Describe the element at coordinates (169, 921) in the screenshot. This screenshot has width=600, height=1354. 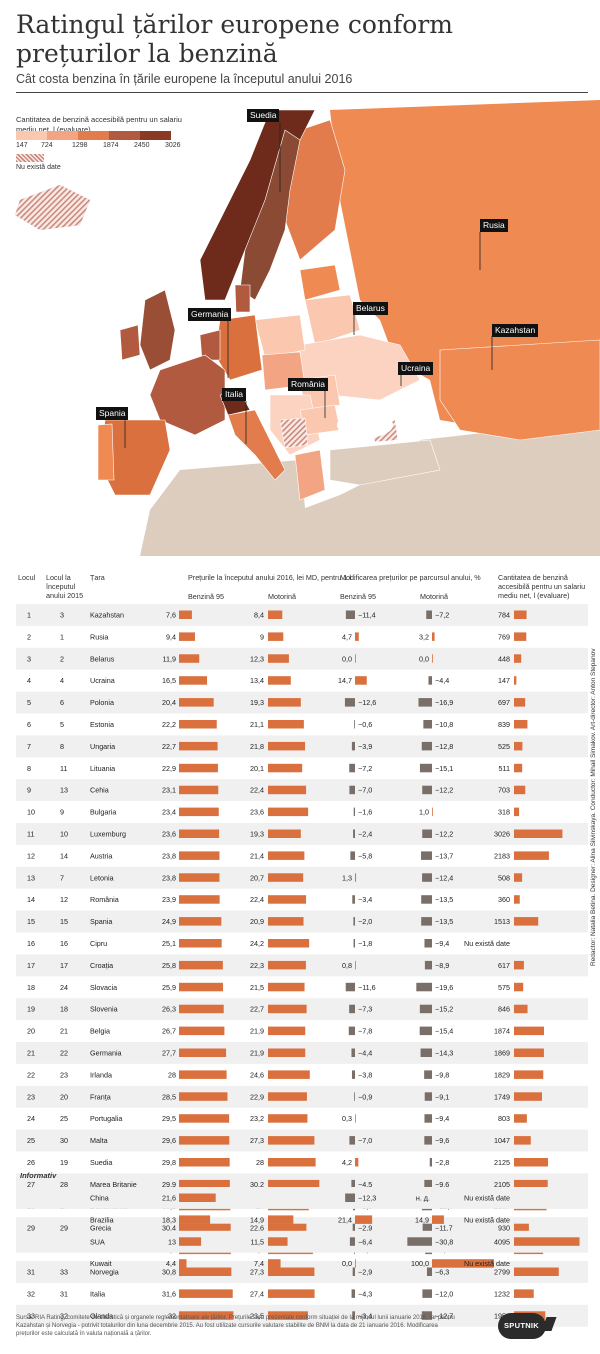
I see `cell-petrol: 24,9` at that location.